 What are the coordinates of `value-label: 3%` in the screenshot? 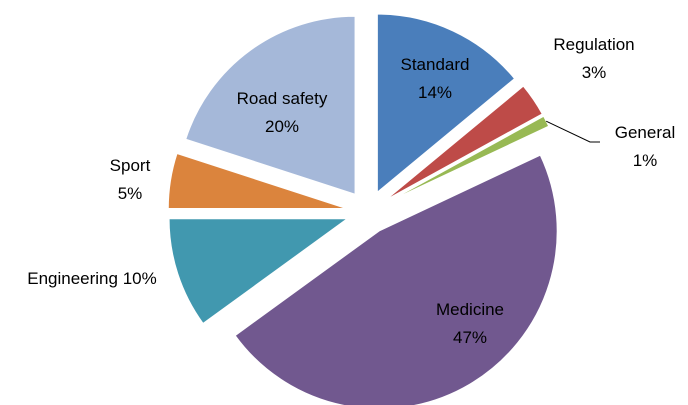 It's located at (594, 72).